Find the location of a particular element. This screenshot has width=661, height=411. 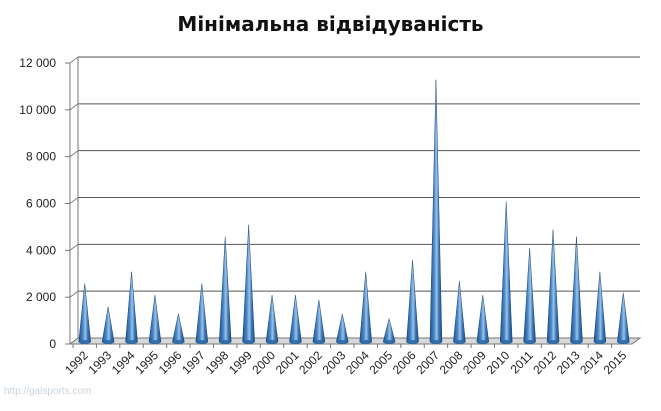

x-tick-label: 1996 is located at coordinates (170, 362).